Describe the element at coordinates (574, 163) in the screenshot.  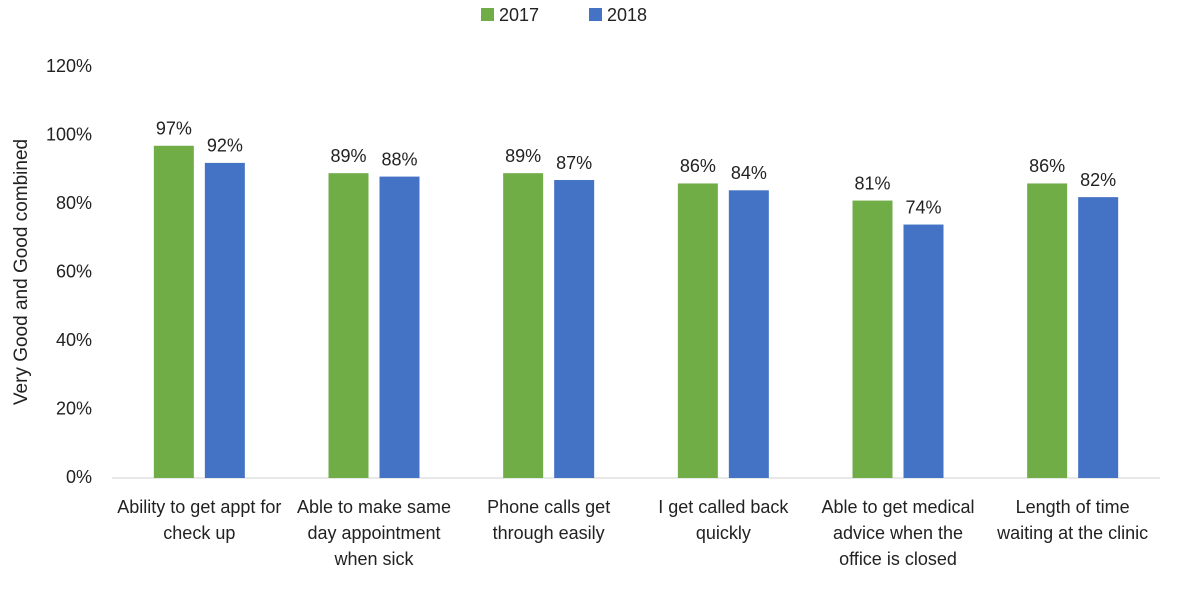
I see `data-label: 87%` at that location.